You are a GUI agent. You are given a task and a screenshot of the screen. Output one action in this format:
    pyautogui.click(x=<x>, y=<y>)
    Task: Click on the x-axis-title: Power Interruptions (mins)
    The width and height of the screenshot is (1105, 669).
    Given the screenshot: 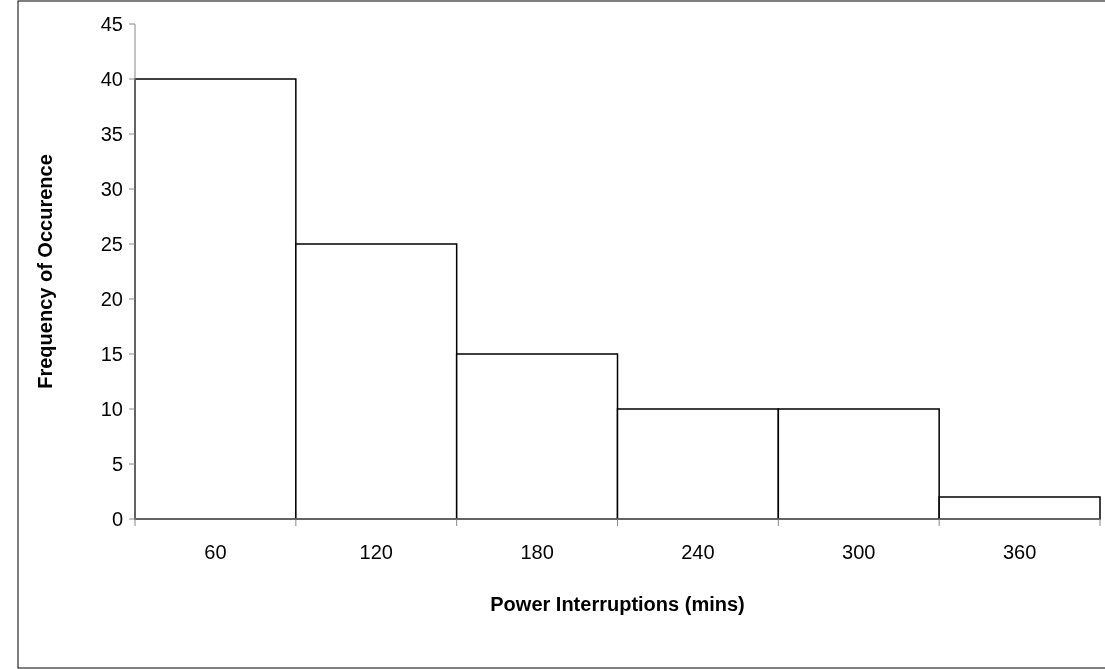 What is the action you would take?
    pyautogui.click(x=617, y=604)
    